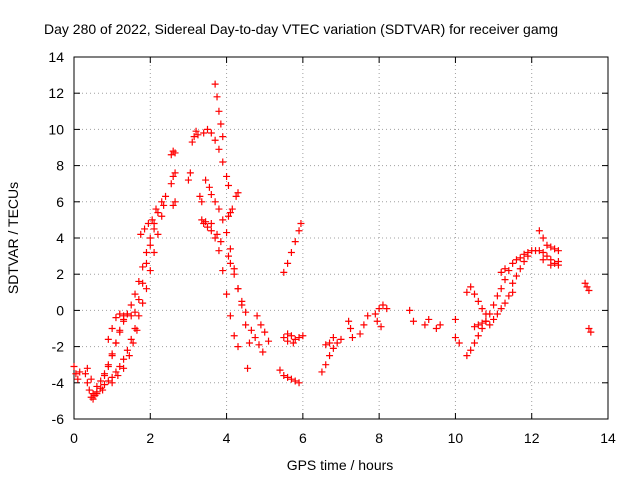  Describe the element at coordinates (60, 166) in the screenshot. I see `y-tick-label: 8` at that location.